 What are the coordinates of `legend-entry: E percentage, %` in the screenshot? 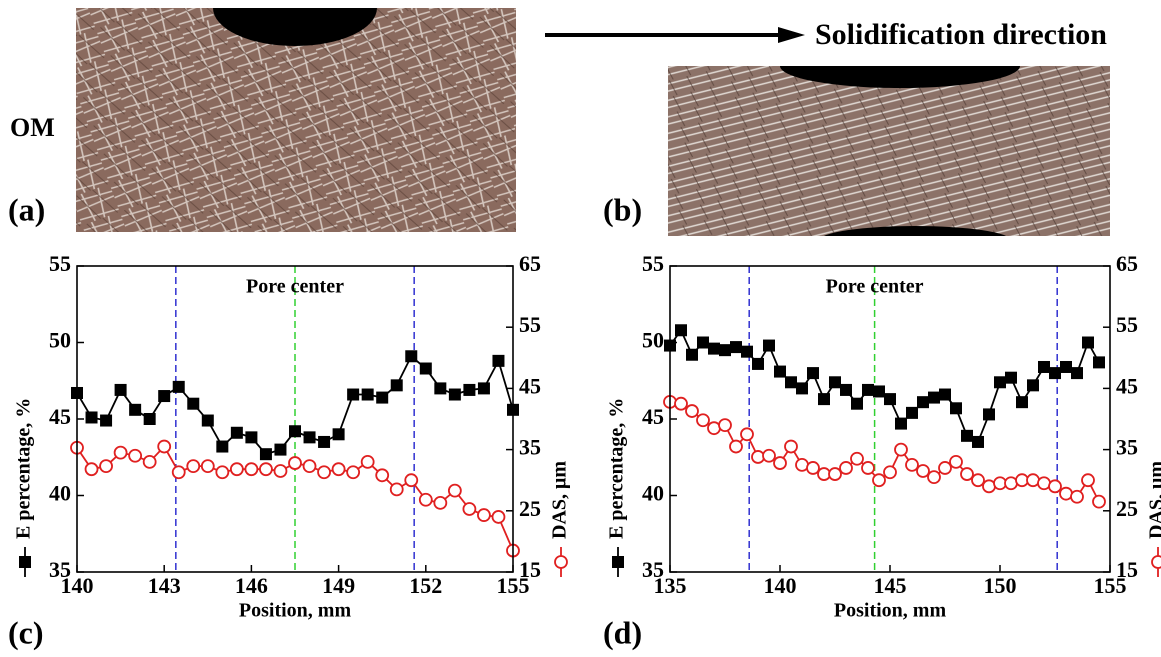 It's located at (617, 487).